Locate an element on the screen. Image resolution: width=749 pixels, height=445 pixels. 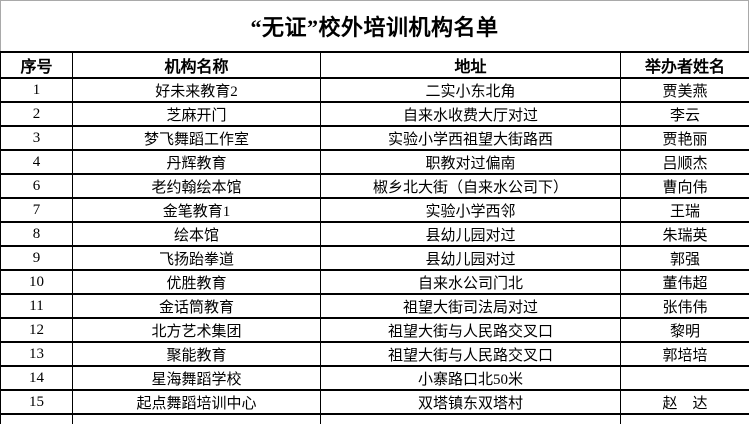
institution-name-cell: 老约翰绘本馆 is located at coordinates (196, 186).